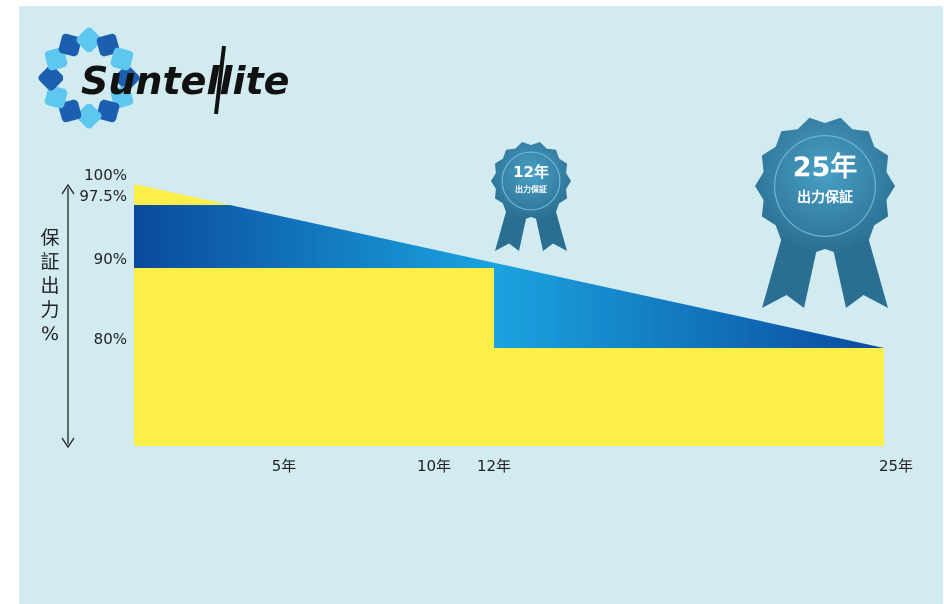  I want to click on sun-gear-icon, so click(132, 78).